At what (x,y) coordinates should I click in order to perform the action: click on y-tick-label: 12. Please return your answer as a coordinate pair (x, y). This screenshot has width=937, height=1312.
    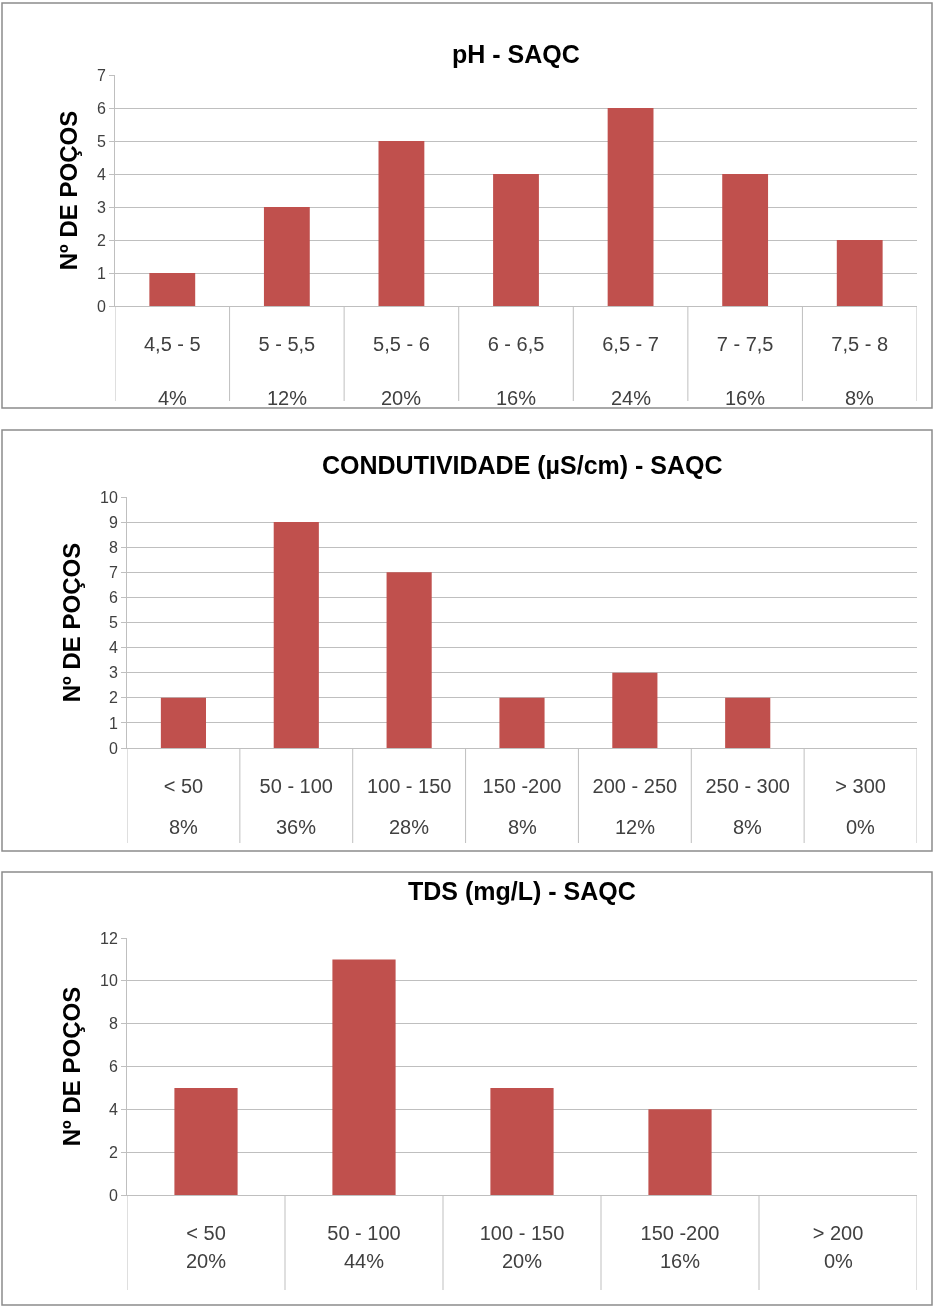
    Looking at the image, I should click on (109, 938).